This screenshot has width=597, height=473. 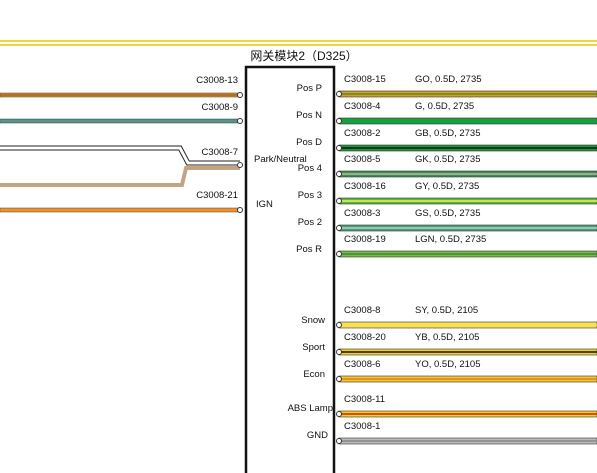 What do you see at coordinates (220, 107) in the screenshot?
I see `connector-label: C3008-9` at bounding box center [220, 107].